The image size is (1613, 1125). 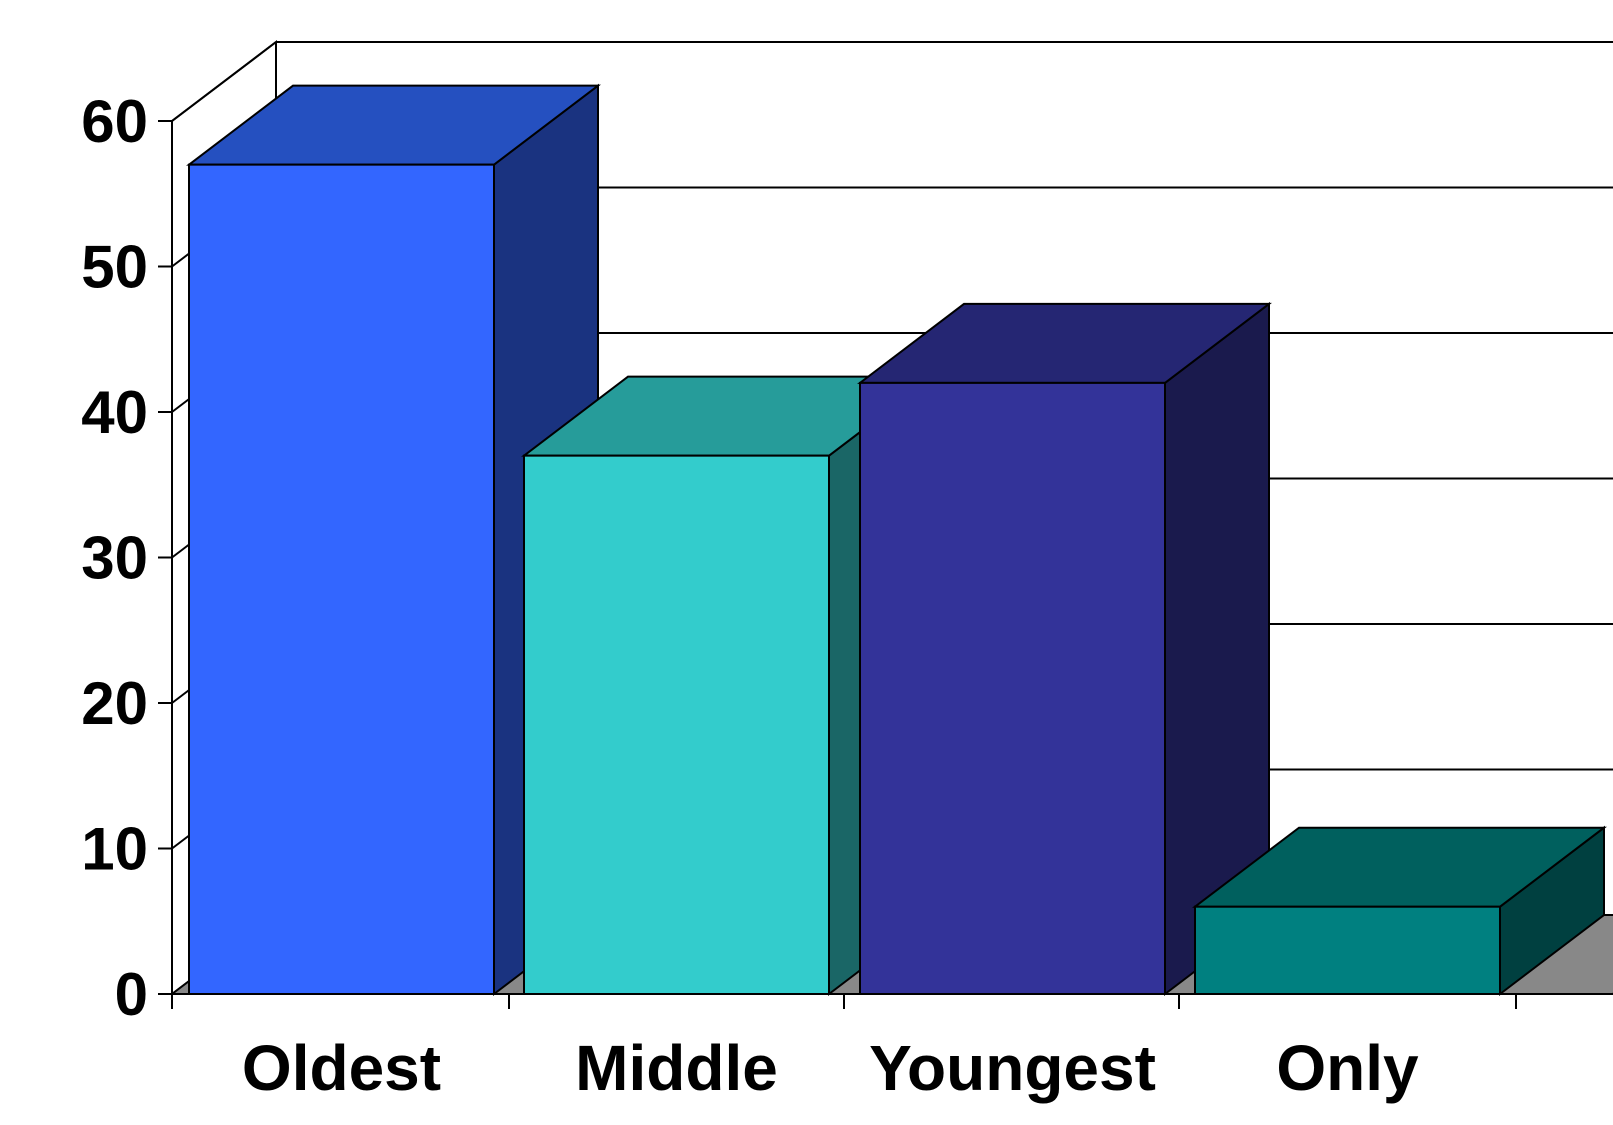 I want to click on bar-only, so click(x=1399, y=911).